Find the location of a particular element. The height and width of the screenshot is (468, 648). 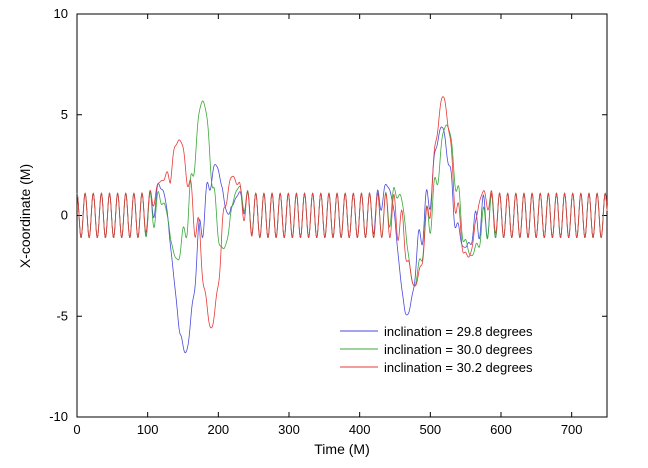

y-axis-label: X-coordinate (M) is located at coordinates (25, 216).